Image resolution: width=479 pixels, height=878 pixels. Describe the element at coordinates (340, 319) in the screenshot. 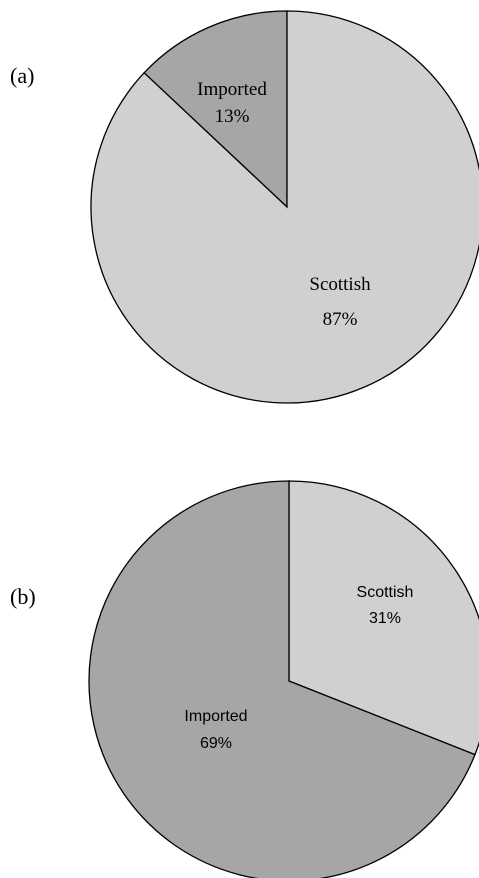

I see `pie-a-label-scottish-pct: 87%` at that location.